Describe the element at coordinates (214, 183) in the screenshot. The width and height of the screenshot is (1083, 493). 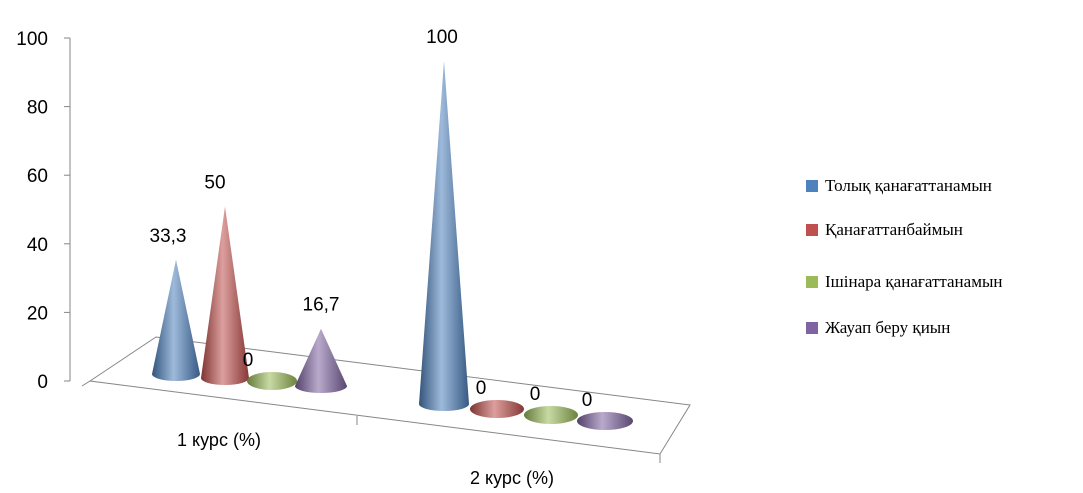
I see `data-label: 50` at that location.